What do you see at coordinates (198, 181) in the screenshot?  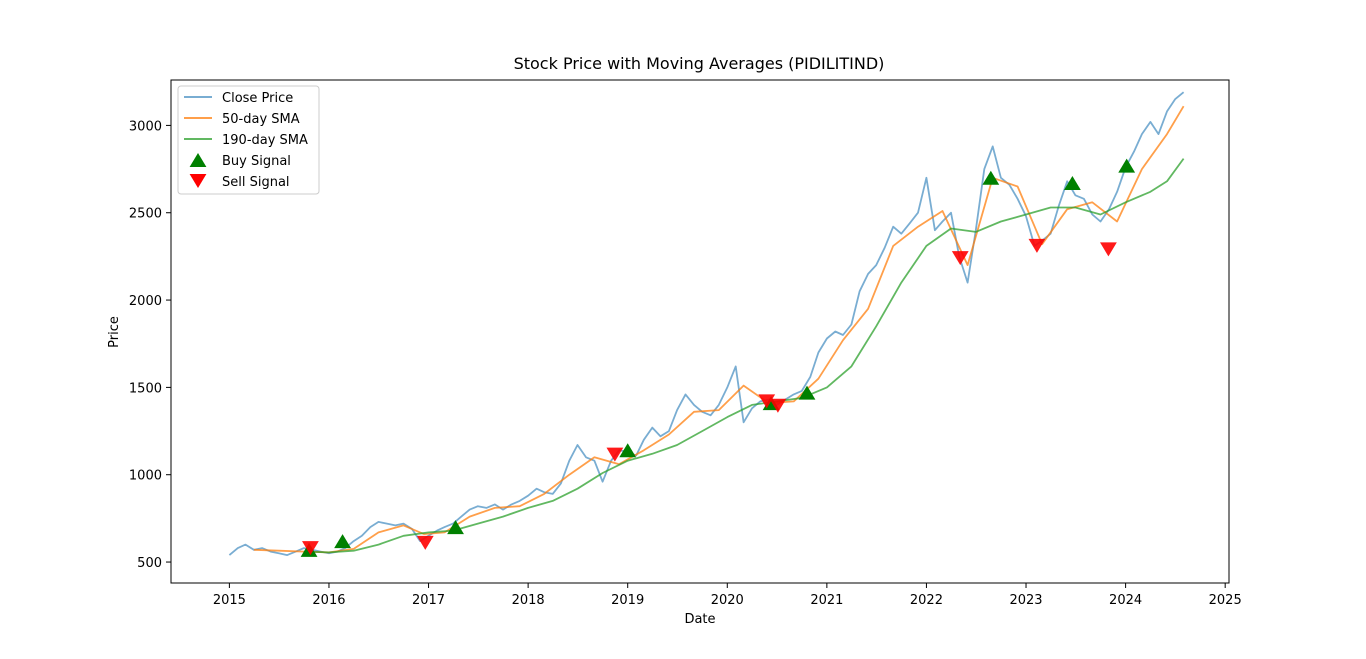 I see `legend-swatch-sell-signal` at bounding box center [198, 181].